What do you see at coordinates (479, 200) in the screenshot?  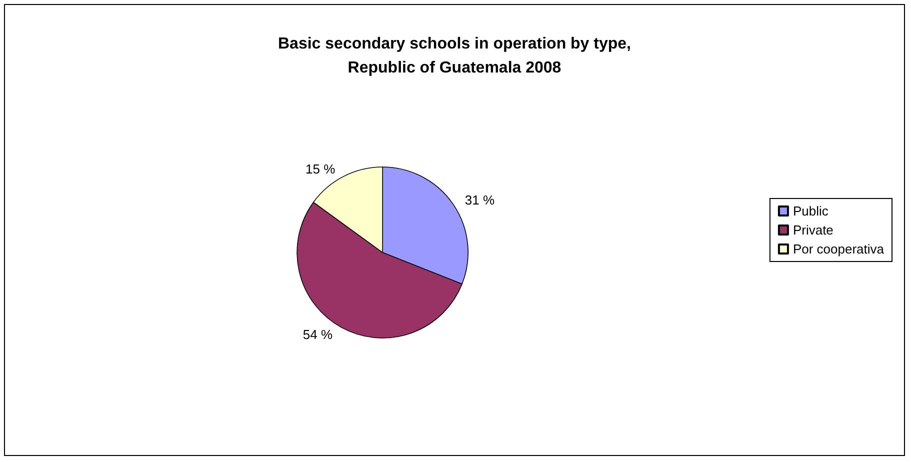 I see `data-label: 31 %` at bounding box center [479, 200].